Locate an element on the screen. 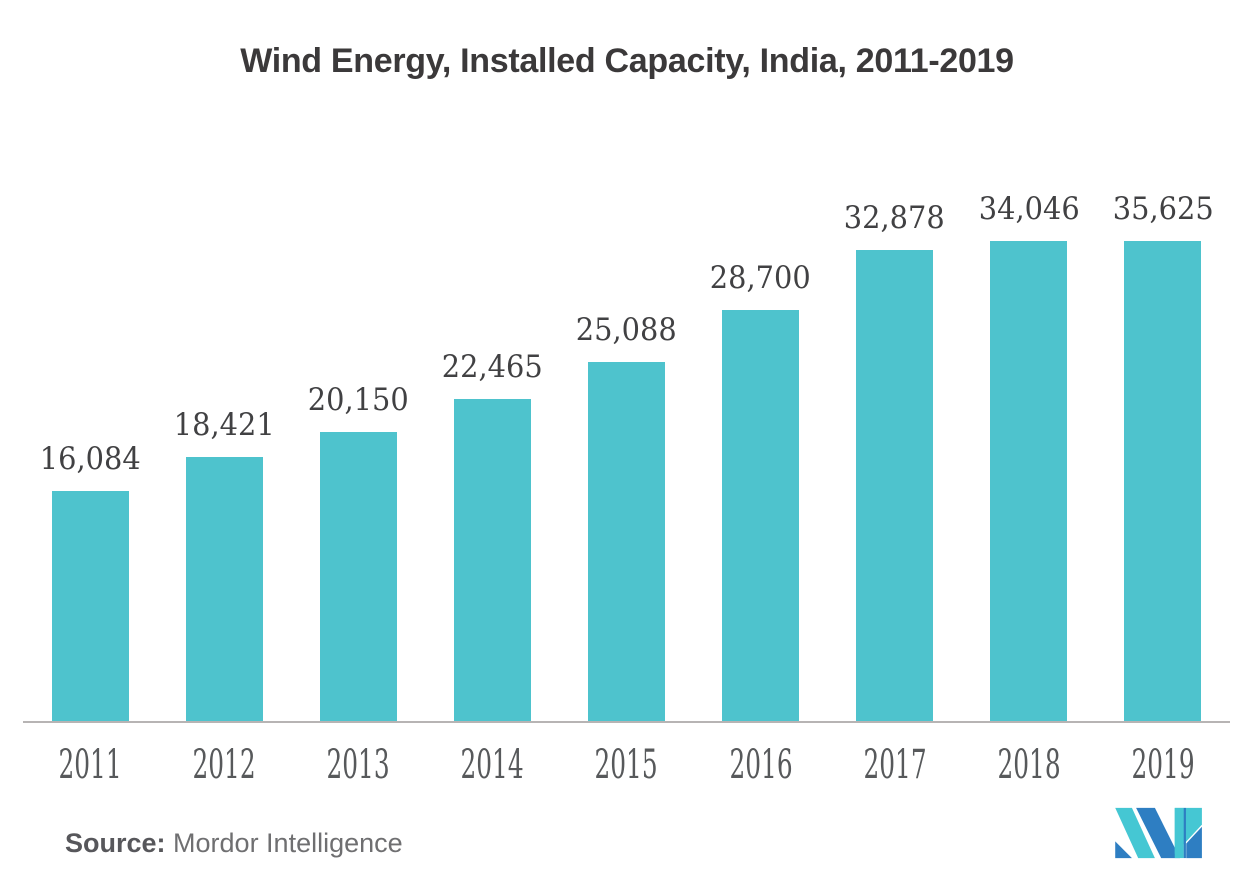 The image size is (1254, 881). bar-value-label: 22,465 is located at coordinates (492, 367).